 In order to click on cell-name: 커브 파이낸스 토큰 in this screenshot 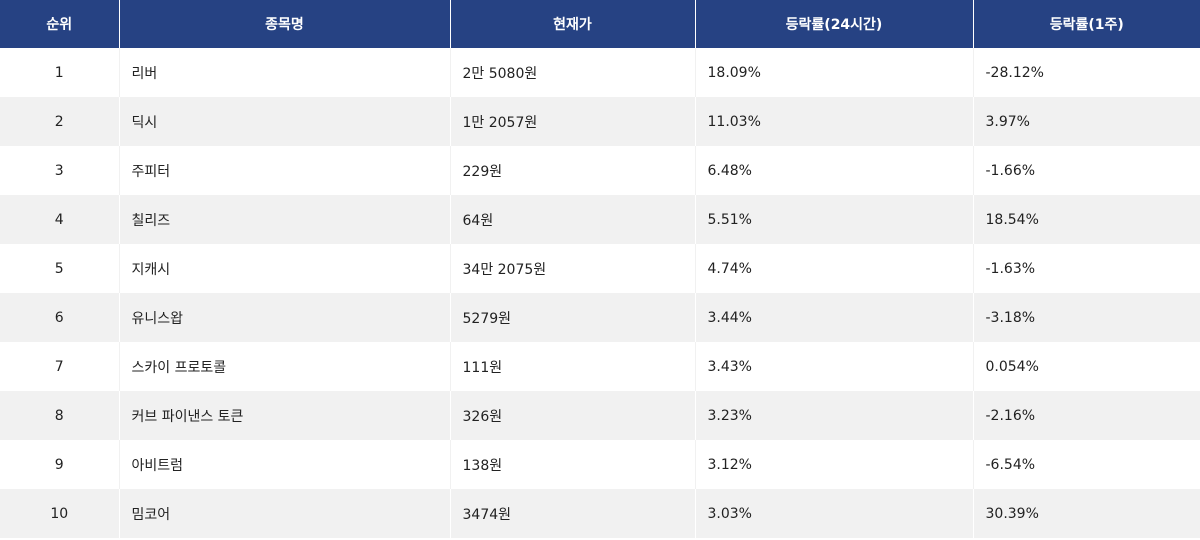, I will do `click(285, 415)`.